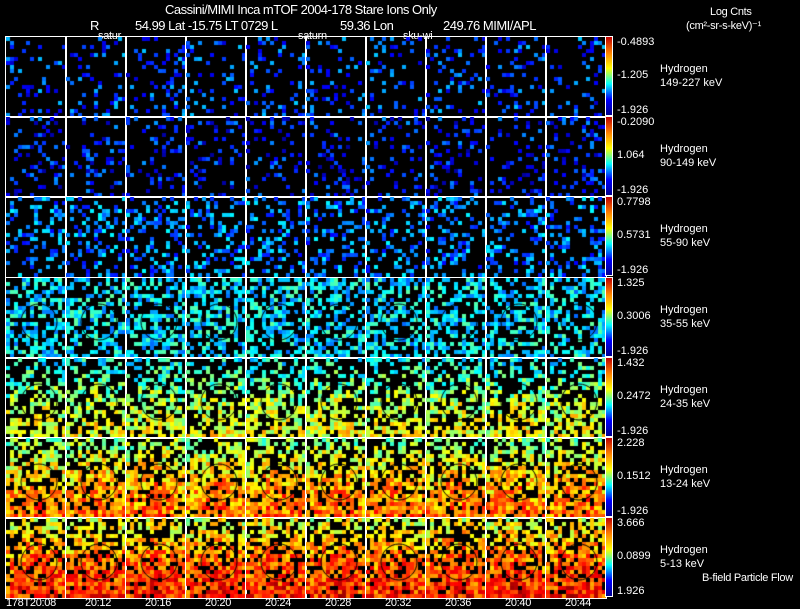 The height and width of the screenshot is (609, 800). What do you see at coordinates (367, 25) in the screenshot?
I see `lon-label: 59.36 Lon` at bounding box center [367, 25].